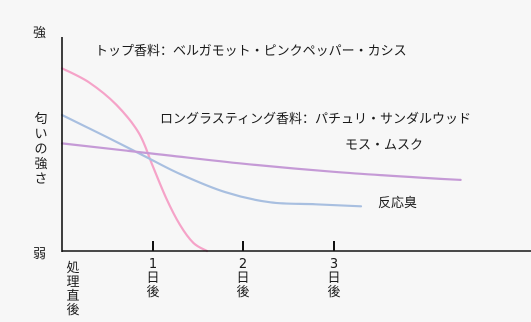  What do you see at coordinates (315, 119) in the screenshot?
I see `long-lasting-label: ロングラスティング香料：パチュリ・サンダルウッド` at bounding box center [315, 119].